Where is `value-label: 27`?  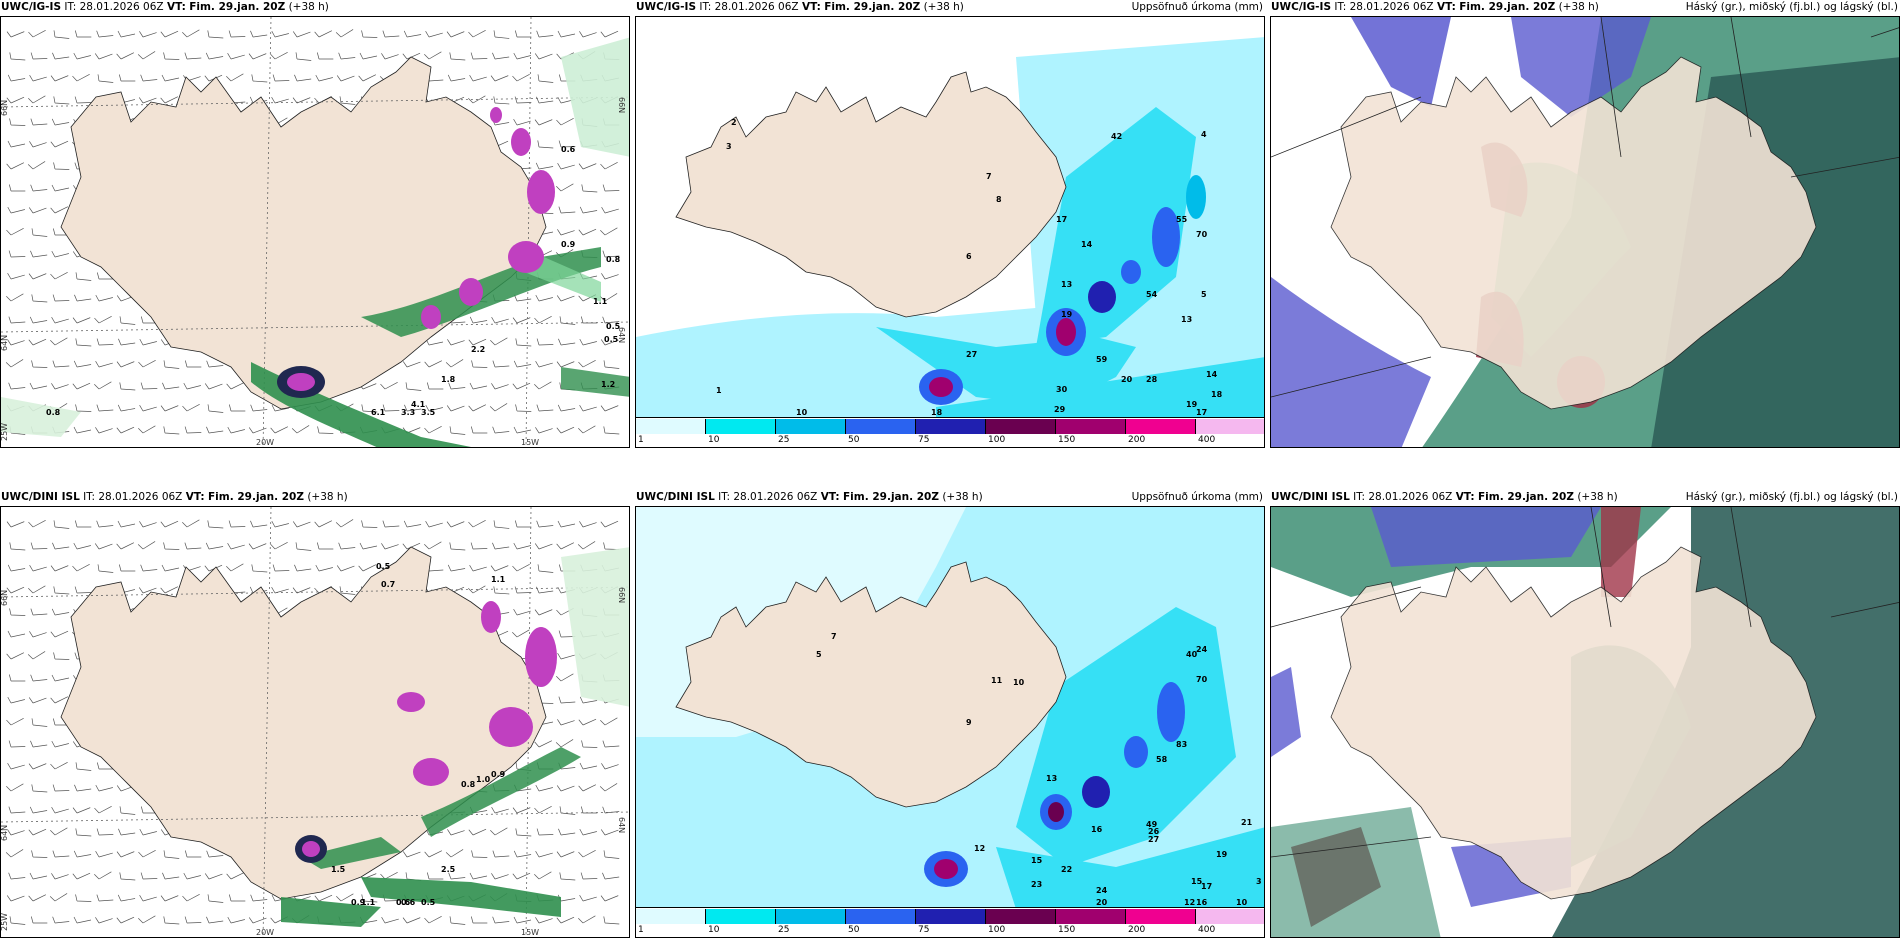
value-label: 27 is located at coordinates (1153, 839).